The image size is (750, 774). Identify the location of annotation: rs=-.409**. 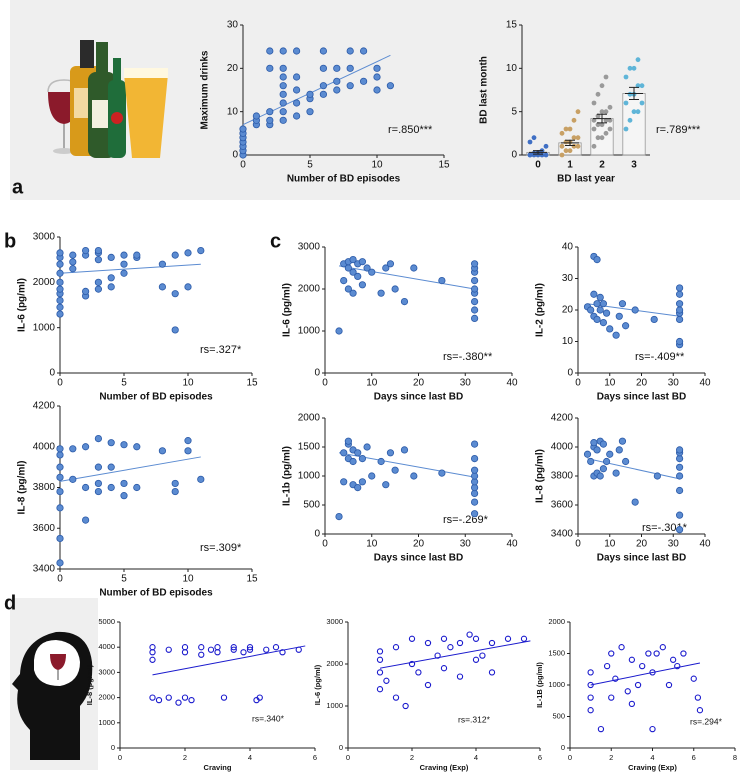
(660, 357).